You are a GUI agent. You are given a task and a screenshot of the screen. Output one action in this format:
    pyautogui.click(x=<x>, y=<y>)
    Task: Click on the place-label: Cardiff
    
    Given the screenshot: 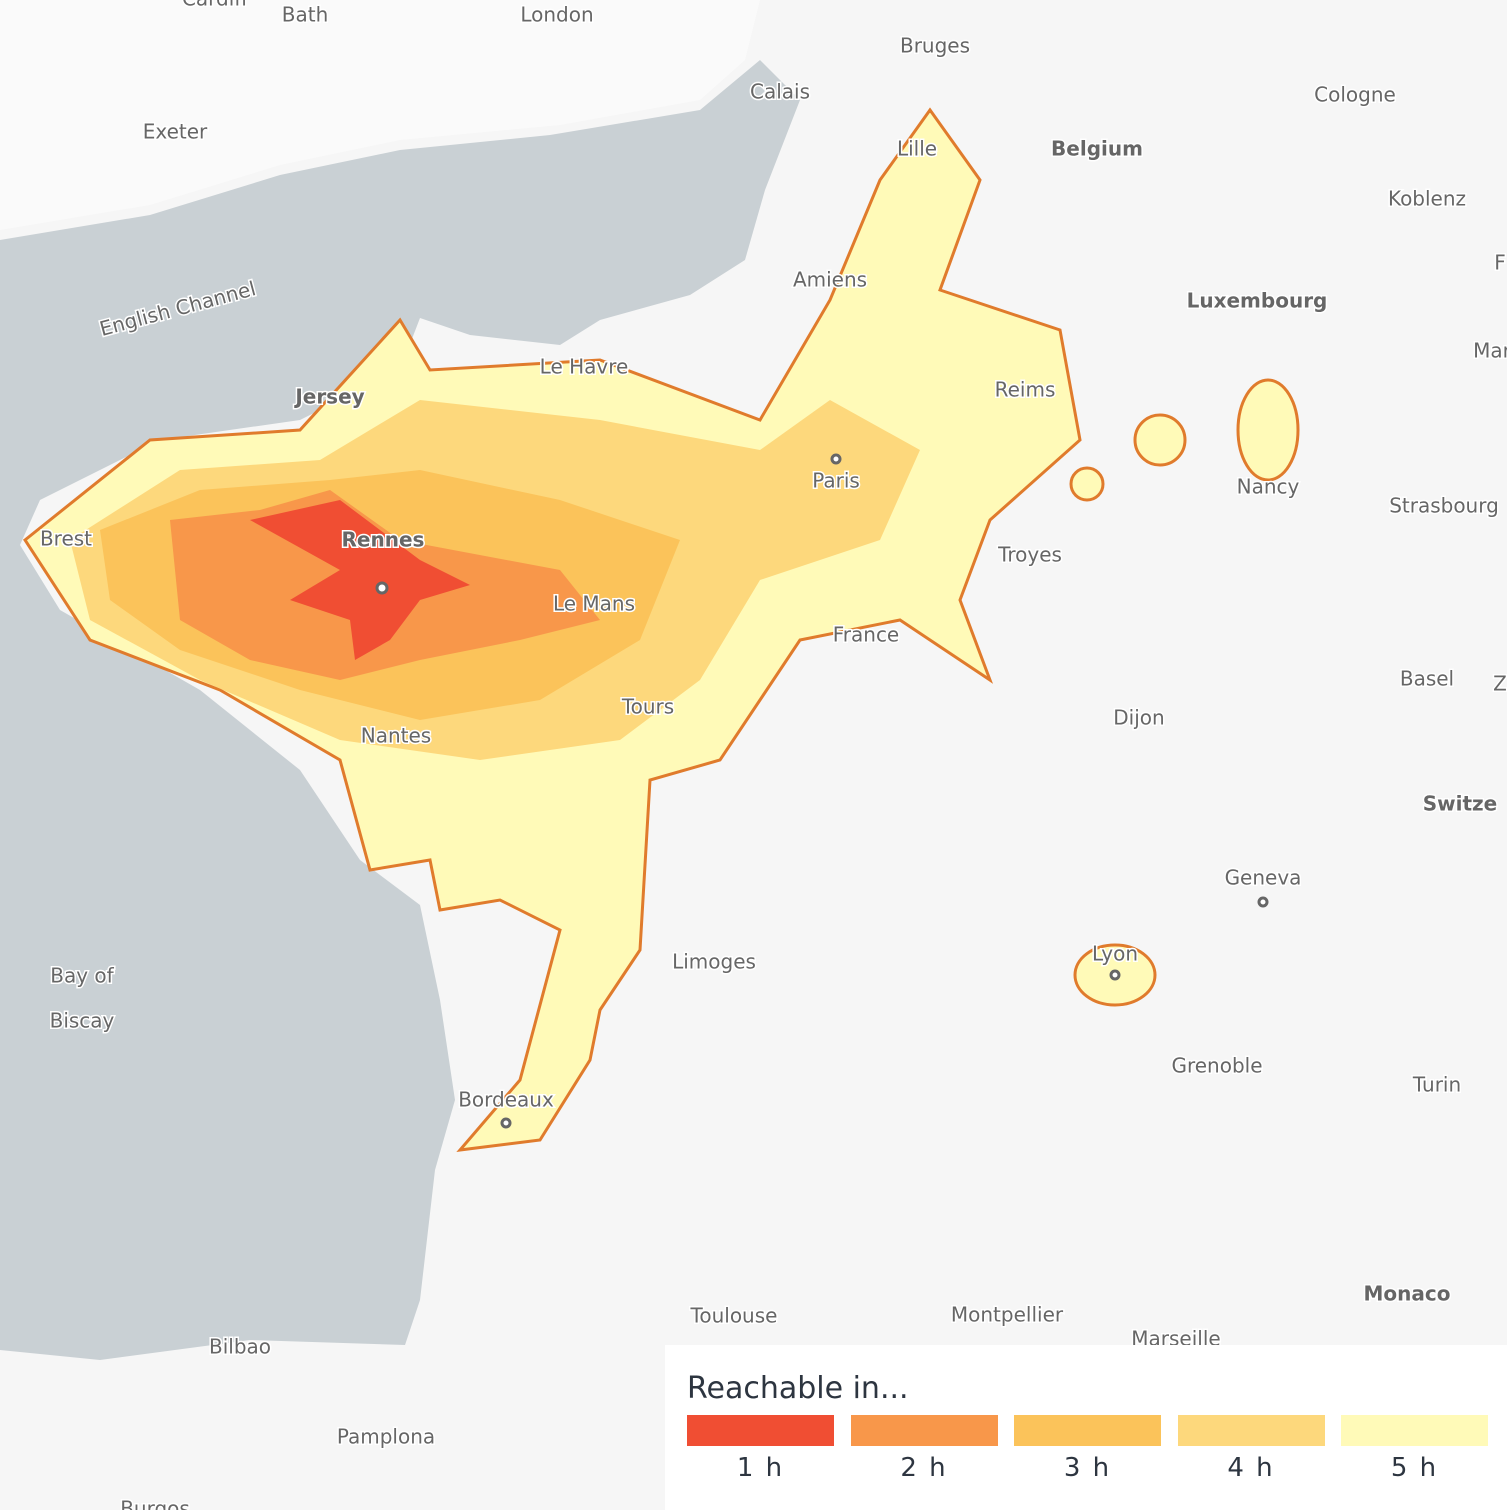 What is the action you would take?
    pyautogui.click(x=215, y=5)
    